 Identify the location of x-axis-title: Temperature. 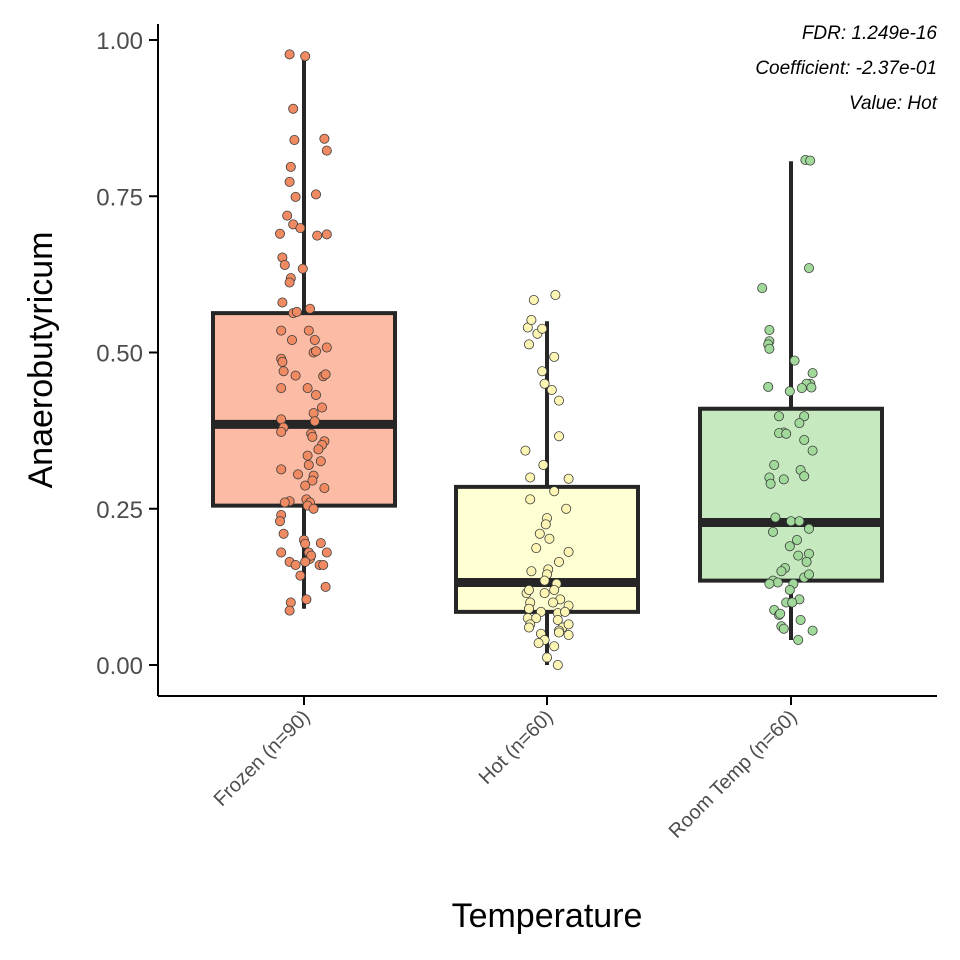
(547, 916).